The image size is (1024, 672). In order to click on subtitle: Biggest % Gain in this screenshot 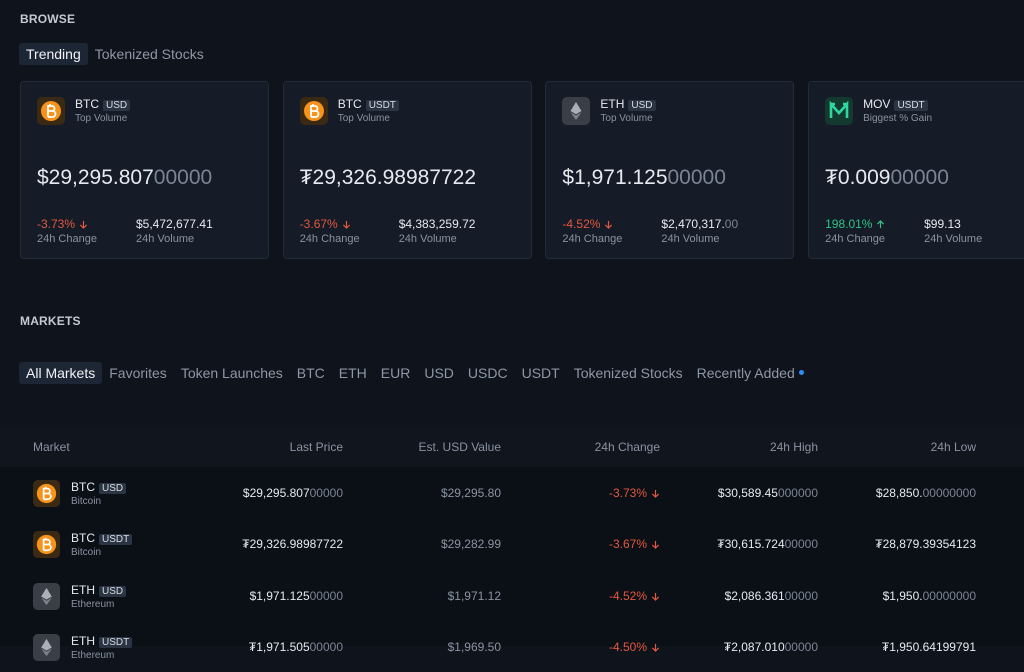, I will do `click(898, 118)`.